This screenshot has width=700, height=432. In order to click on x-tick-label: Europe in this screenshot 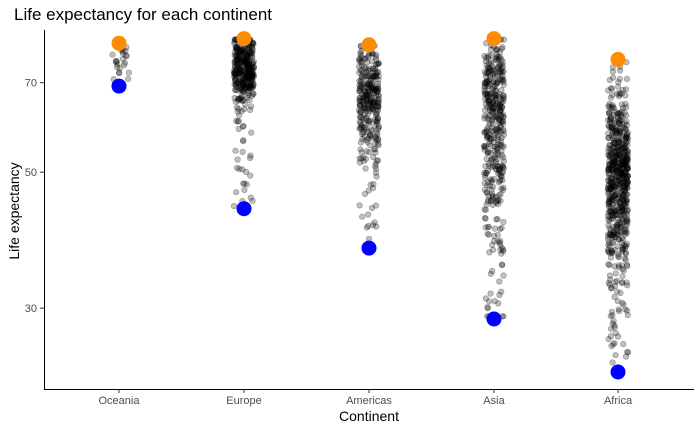, I will do `click(243, 401)`.